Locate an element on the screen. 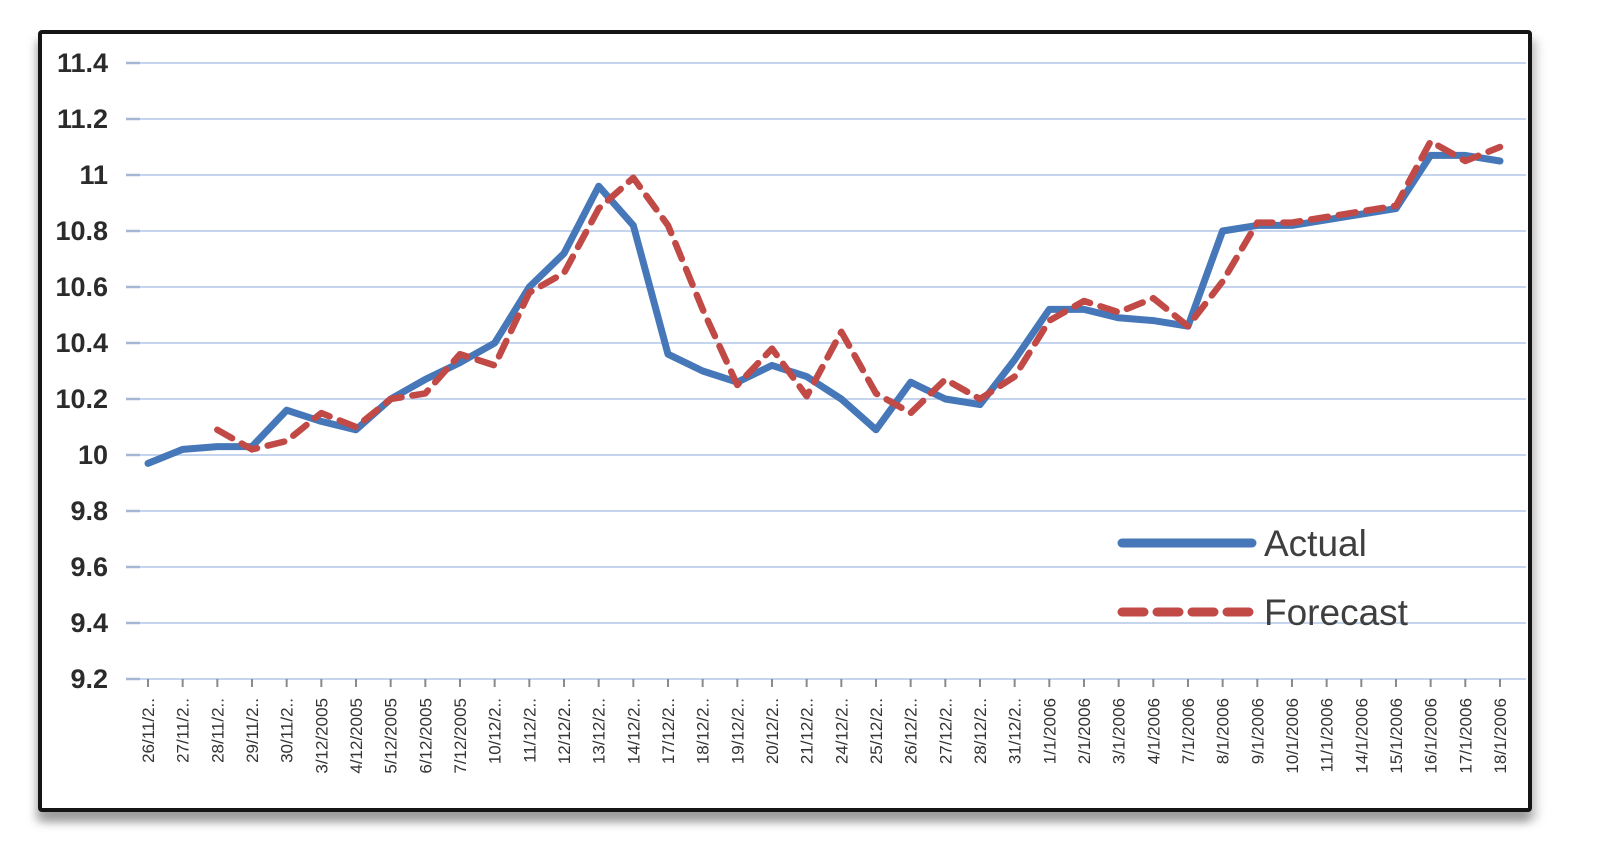  y-axis-label: 10.8 is located at coordinates (81, 231).